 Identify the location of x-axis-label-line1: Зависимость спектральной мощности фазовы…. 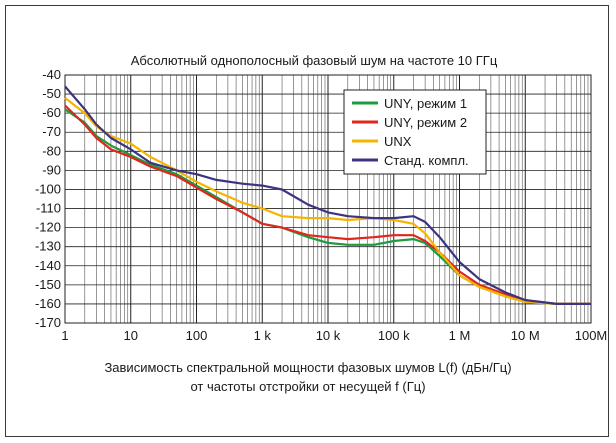
(307, 367).